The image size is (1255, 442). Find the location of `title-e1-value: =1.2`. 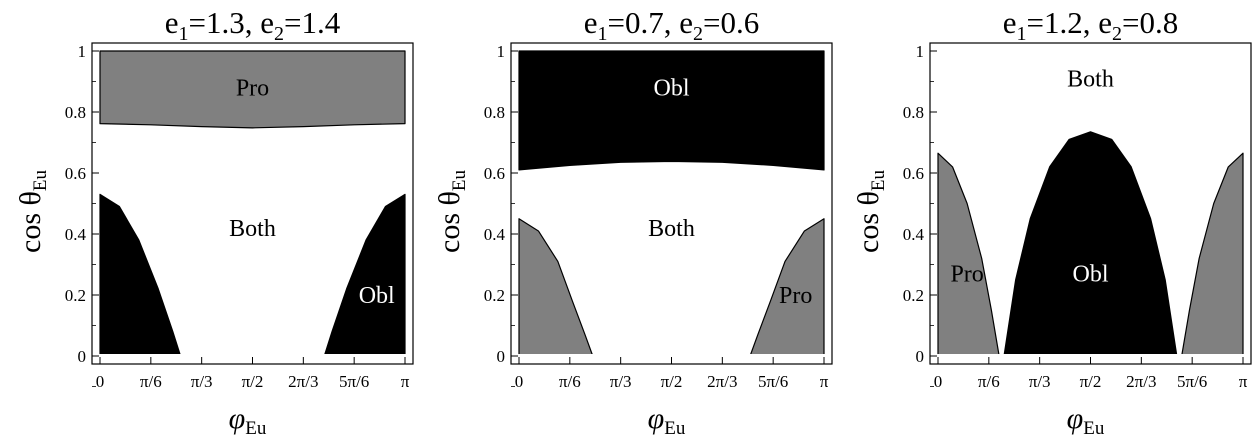

title-e1-value: =1.2 is located at coordinates (1055, 22).